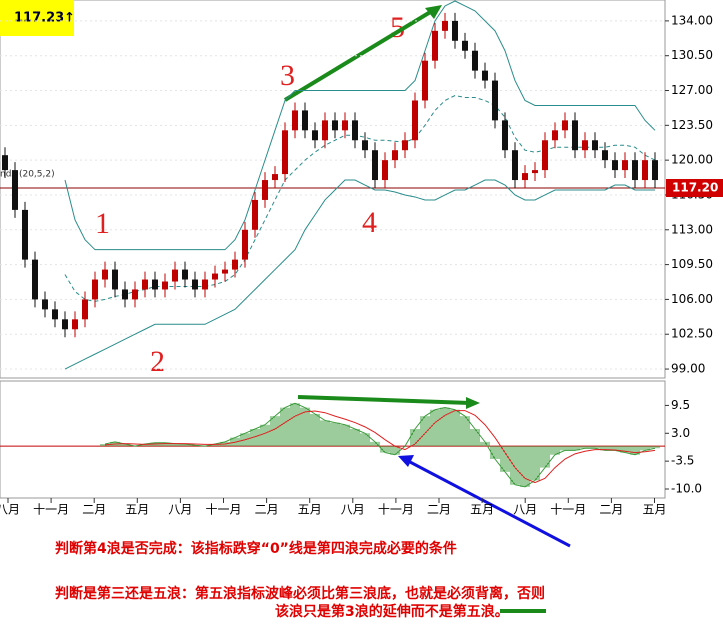  What do you see at coordinates (692, 264) in the screenshot?
I see `y-tick-label: 109.50` at bounding box center [692, 264].